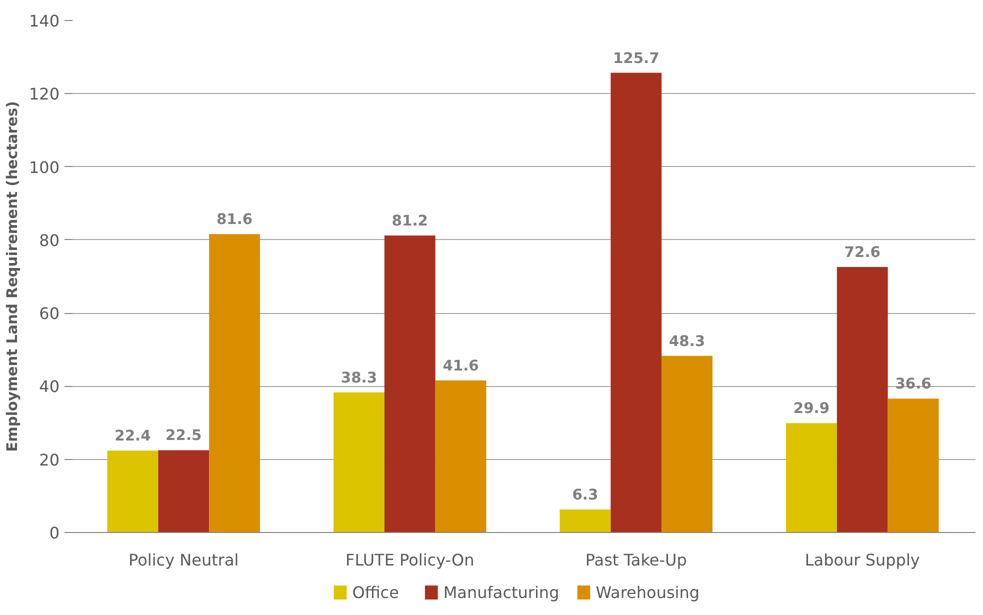  I want to click on y-tick-label: 140, so click(44, 21).